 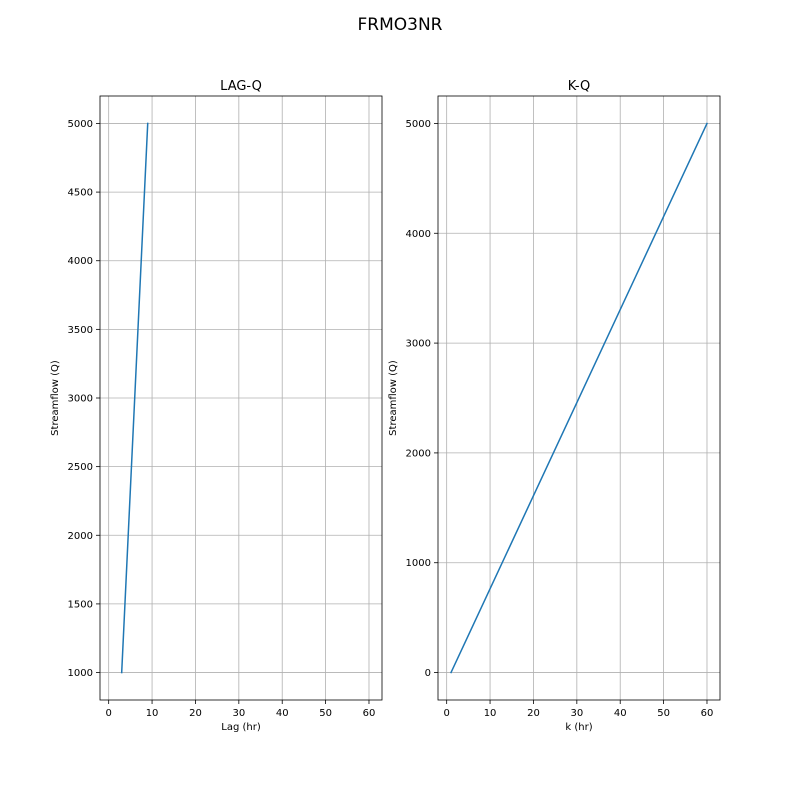 What do you see at coordinates (238, 713) in the screenshot?
I see `lag-q-x-tick-label: 30` at bounding box center [238, 713].